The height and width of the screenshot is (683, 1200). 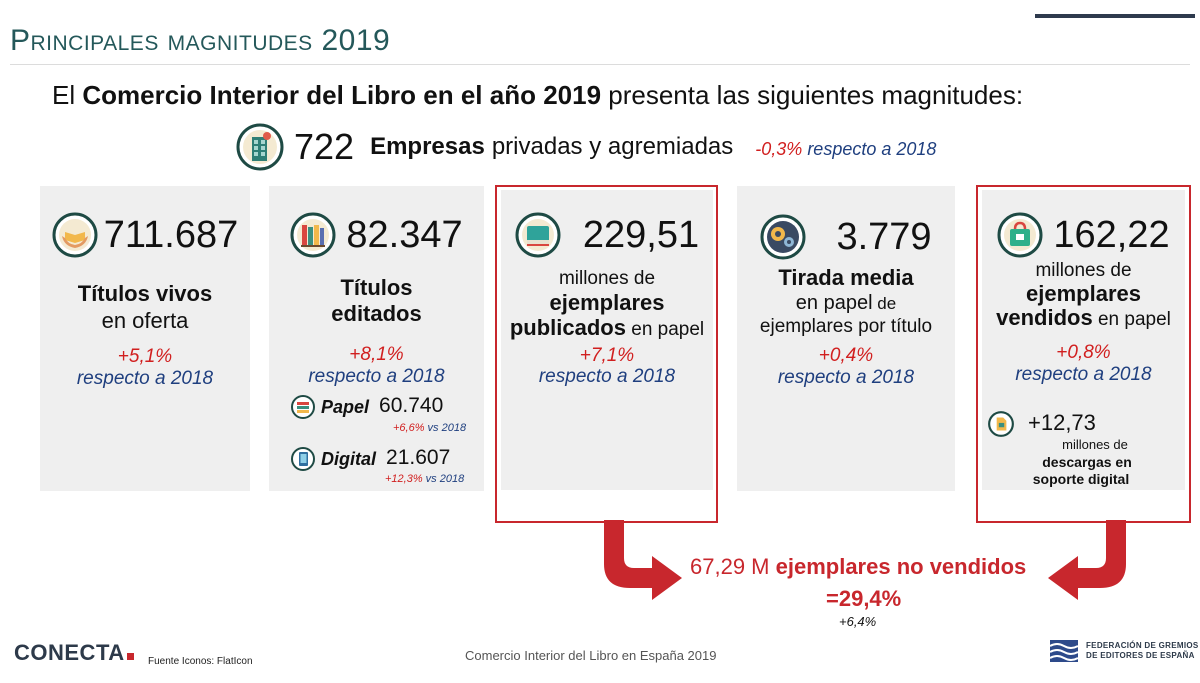 I want to click on titulos-editados-stat: 82.347, so click(x=376, y=235).